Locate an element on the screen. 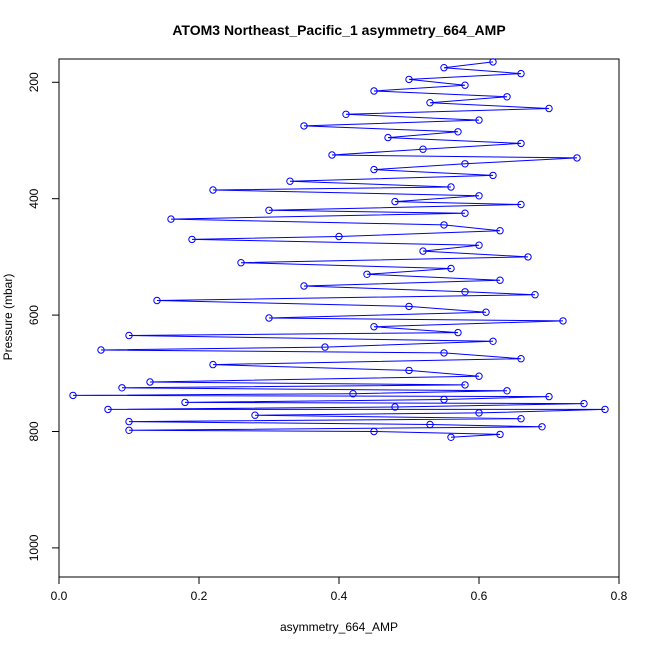 The image size is (650, 650). x-tick-label: 0.8 is located at coordinates (619, 596).